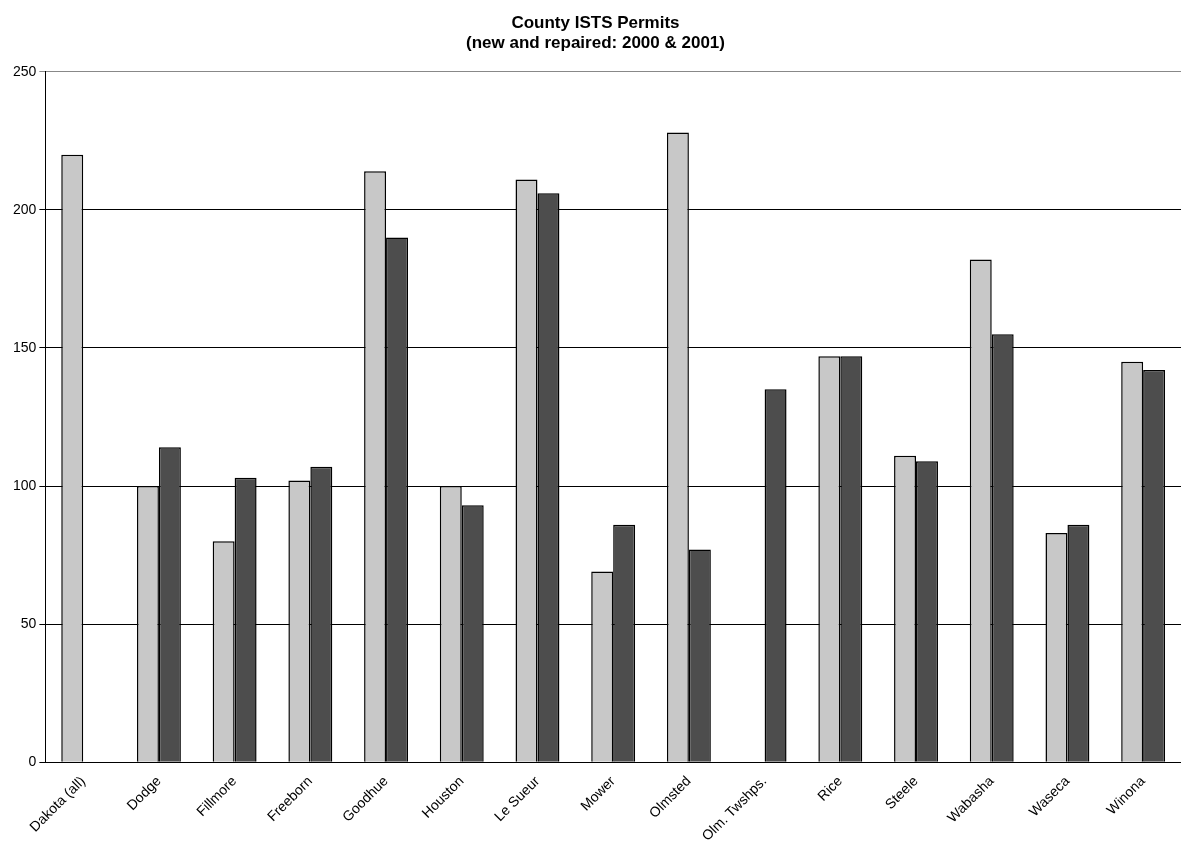 This screenshot has width=1181, height=853. Describe the element at coordinates (32, 761) in the screenshot. I see `y-tick-label: 0` at that location.